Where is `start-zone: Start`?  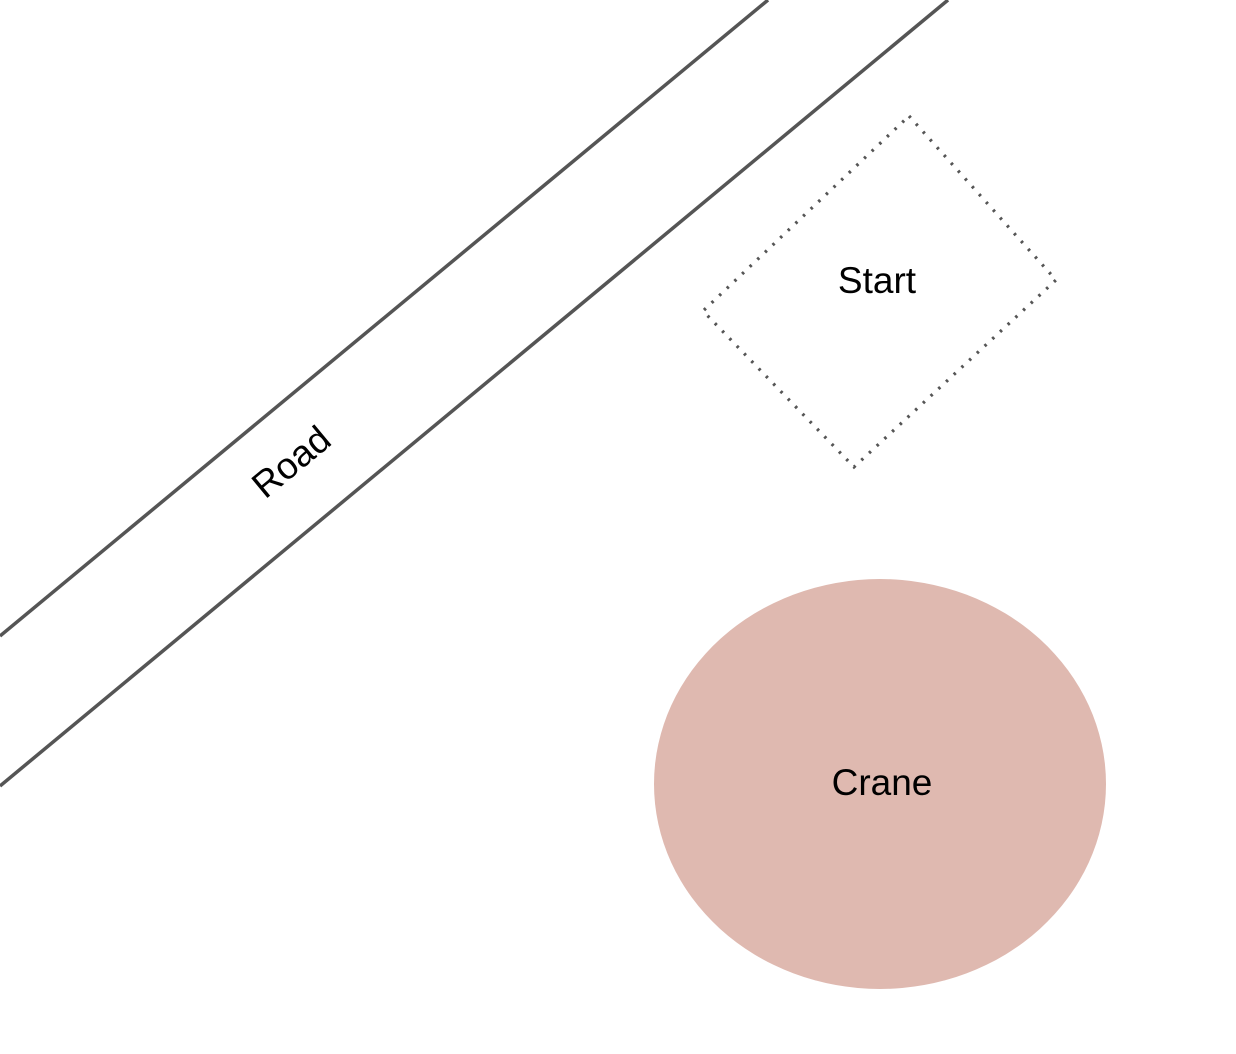
start-zone: Start is located at coordinates (879, 291).